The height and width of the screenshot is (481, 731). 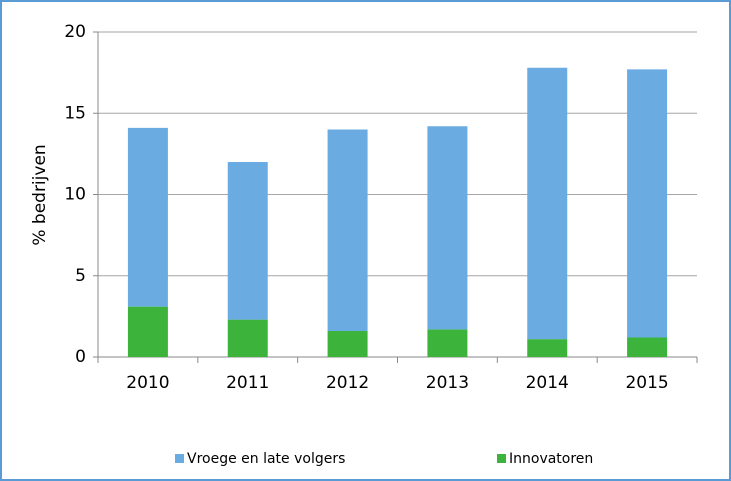 I want to click on x-tick-label: 2010, so click(x=147, y=383).